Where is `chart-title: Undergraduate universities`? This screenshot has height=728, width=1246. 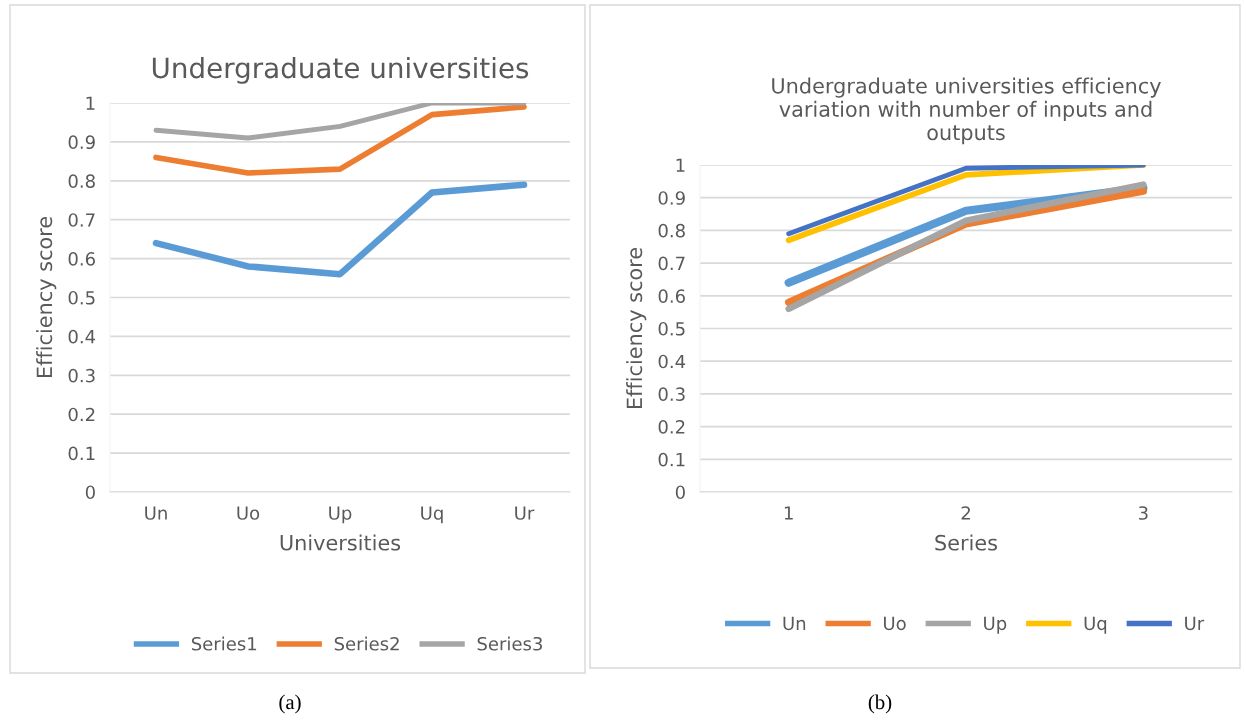 chart-title: Undergraduate universities is located at coordinates (340, 70).